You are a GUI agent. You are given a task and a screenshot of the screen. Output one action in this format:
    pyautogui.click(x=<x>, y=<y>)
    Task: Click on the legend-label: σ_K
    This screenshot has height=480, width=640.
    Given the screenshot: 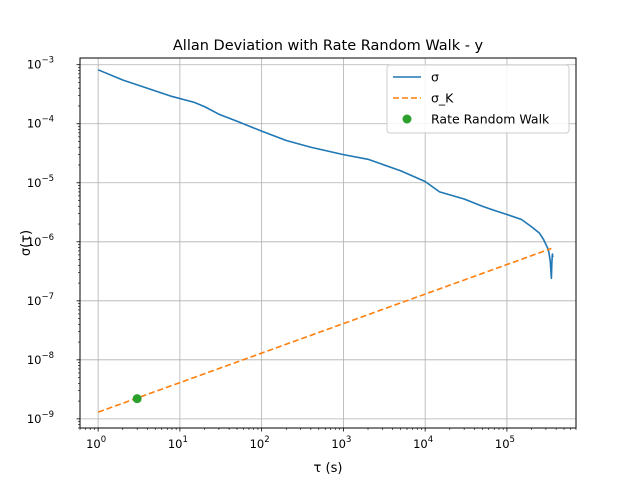 What is the action you would take?
    pyautogui.click(x=442, y=98)
    